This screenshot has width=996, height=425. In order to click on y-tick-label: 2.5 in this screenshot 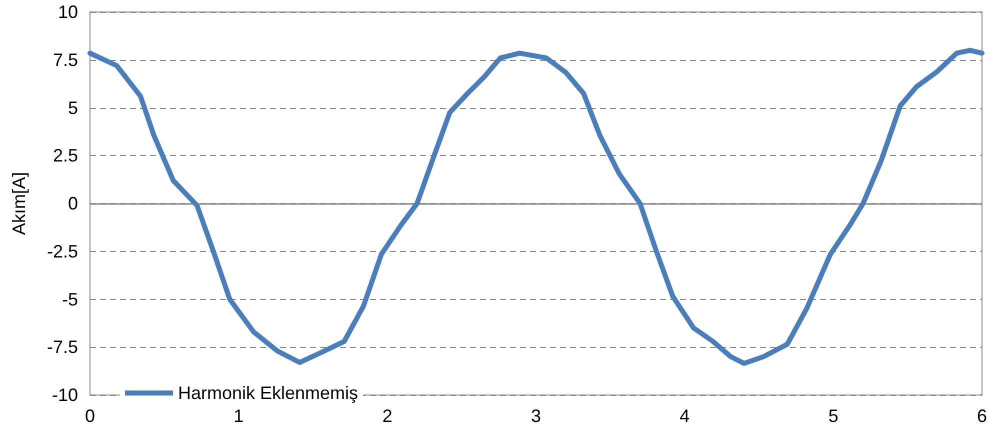, I will do `click(65, 156)`.